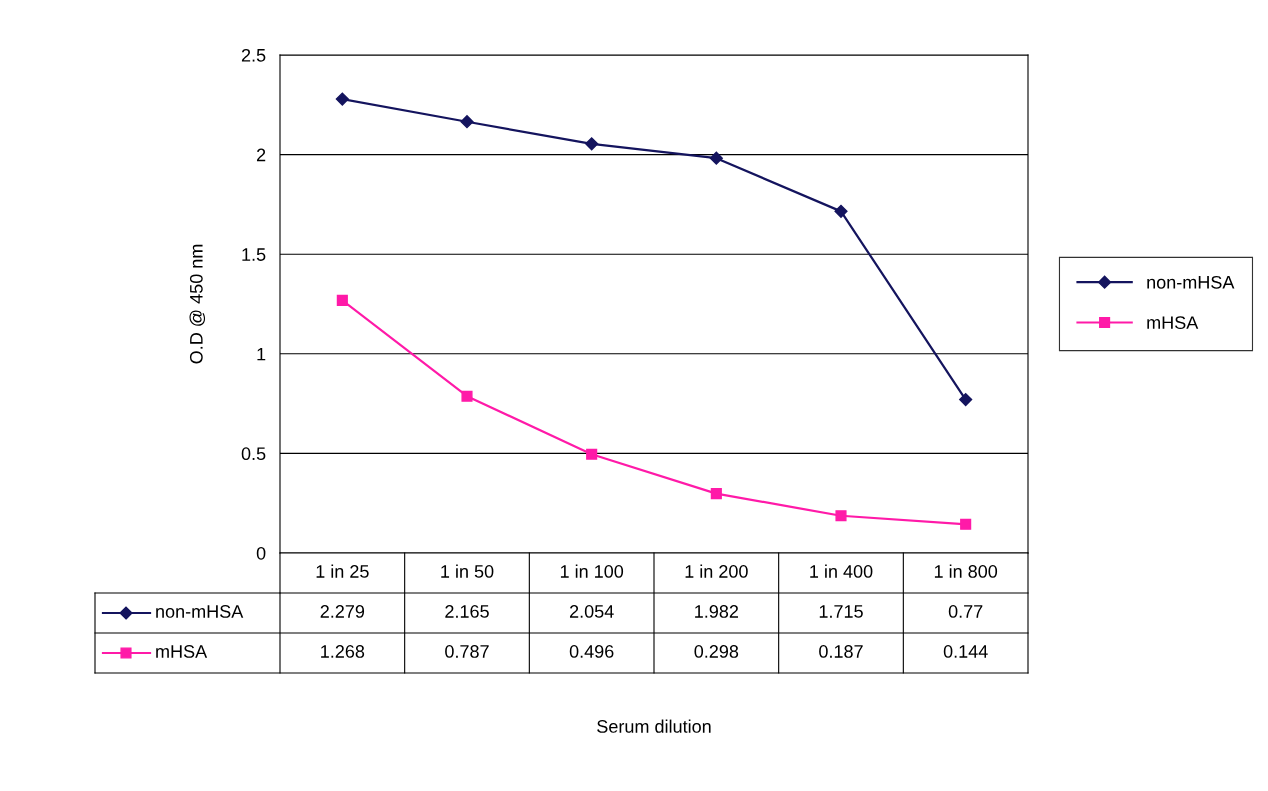 This screenshot has height=791, width=1268. What do you see at coordinates (591, 611) in the screenshot?
I see `data-label: 2.054` at bounding box center [591, 611].